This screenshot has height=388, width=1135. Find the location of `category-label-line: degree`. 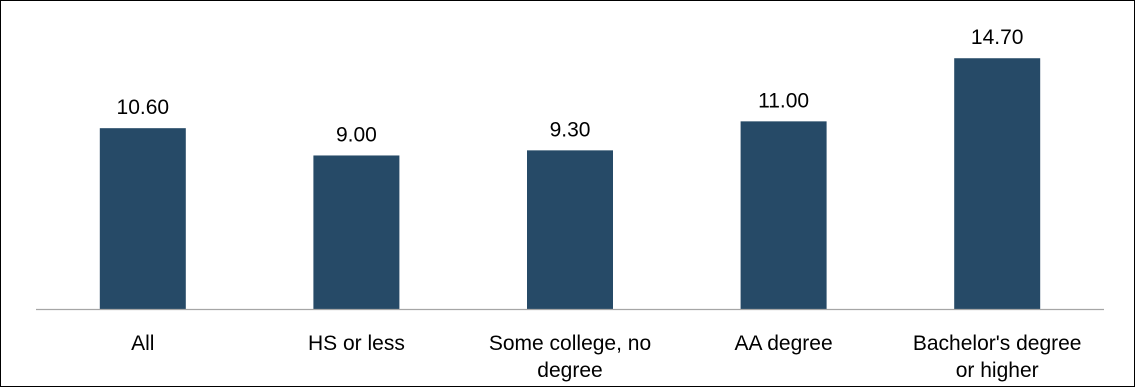

category-label-line: degree is located at coordinates (569, 370).